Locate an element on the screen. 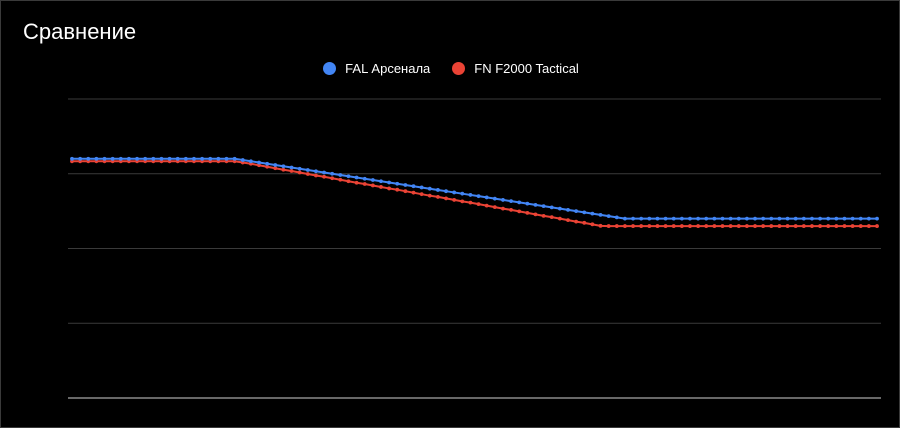 Image resolution: width=900 pixels, height=428 pixels. legend-item-f2000: FN F2000 Tactical is located at coordinates (515, 68).